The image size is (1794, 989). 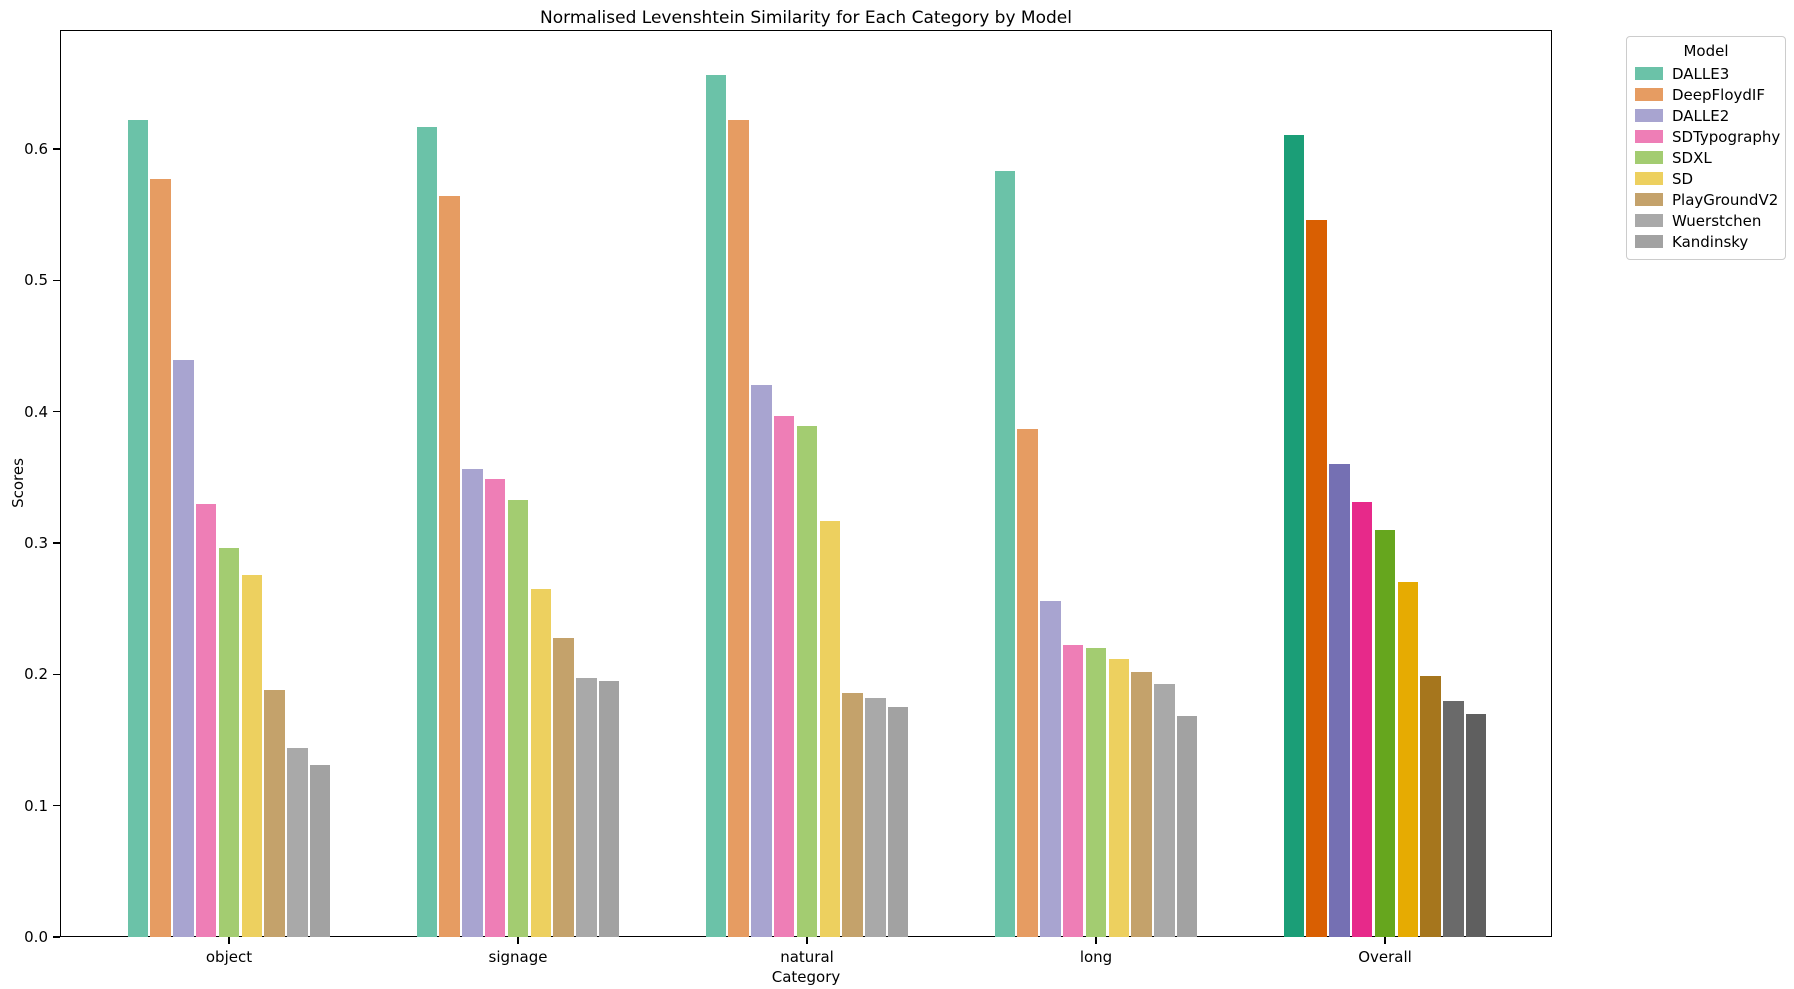 I want to click on bar-wuerstchen-long, so click(x=1164, y=810).